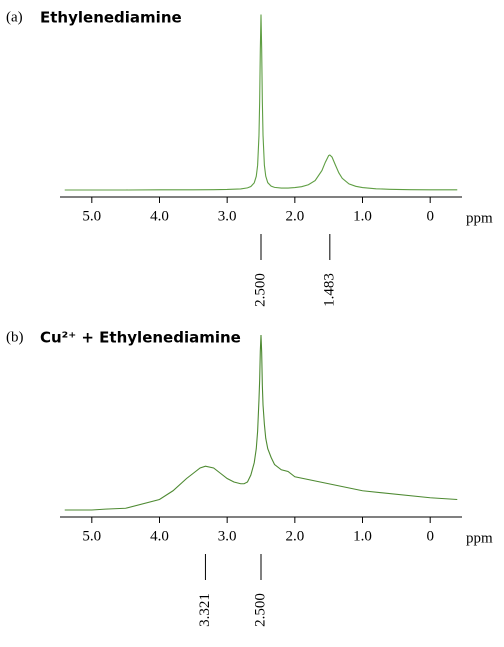 This screenshot has height=647, width=504. Describe the element at coordinates (111, 18) in the screenshot. I see `chart-title: Ethylenediamine` at that location.